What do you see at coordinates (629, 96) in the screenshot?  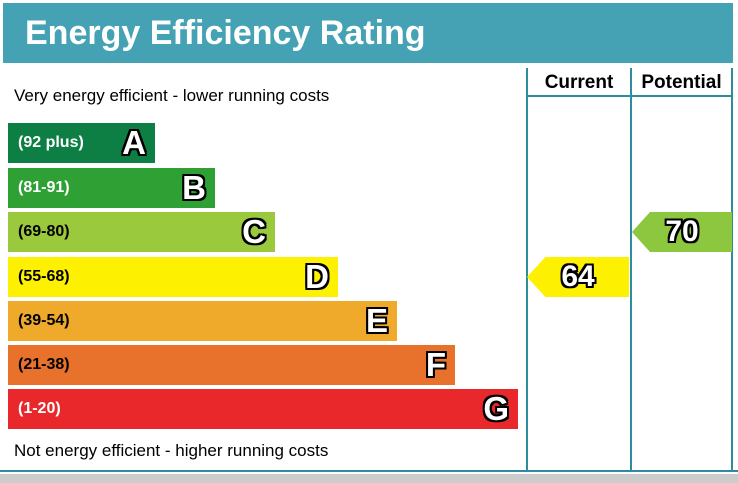 I see `table-header-underline` at bounding box center [629, 96].